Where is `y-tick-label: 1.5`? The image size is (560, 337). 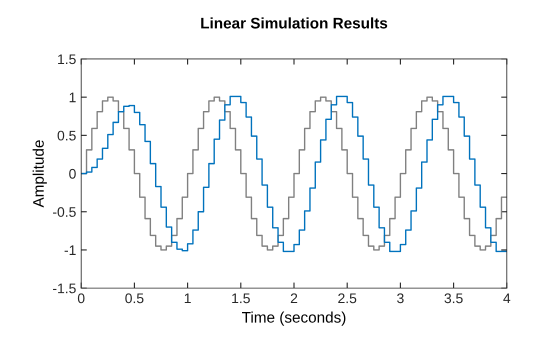
y-tick-label: 1.5 is located at coordinates (67, 59).